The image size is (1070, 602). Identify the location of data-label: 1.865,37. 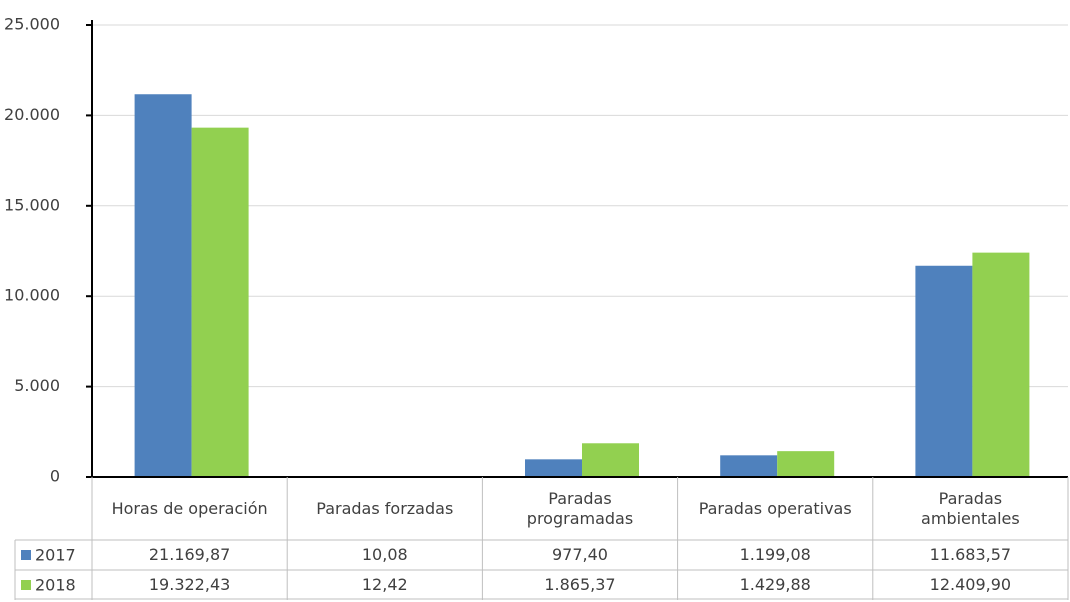
(579, 585).